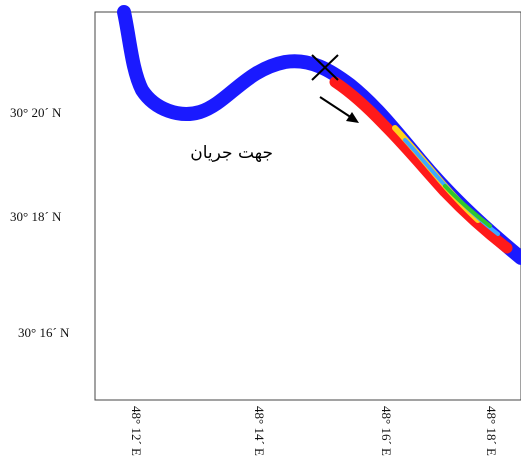 The width and height of the screenshot is (521, 459). I want to click on lon-label-48-18: 48° 18´ E, so click(491, 431).